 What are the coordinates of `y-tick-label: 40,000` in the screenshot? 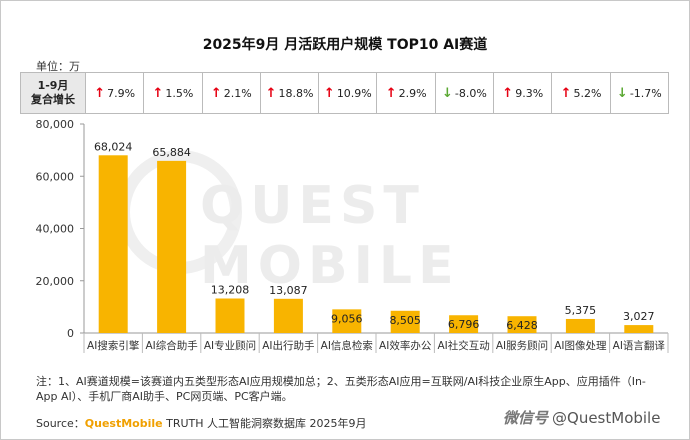 It's located at (55, 229).